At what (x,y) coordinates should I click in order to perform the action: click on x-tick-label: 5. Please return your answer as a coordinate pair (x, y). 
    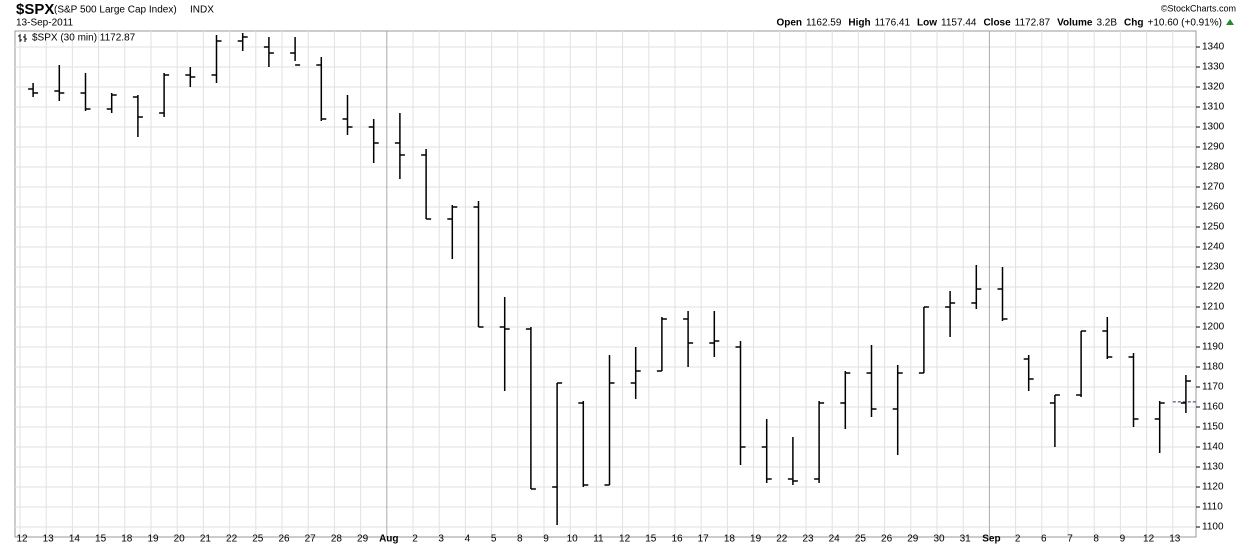
    Looking at the image, I should click on (494, 539).